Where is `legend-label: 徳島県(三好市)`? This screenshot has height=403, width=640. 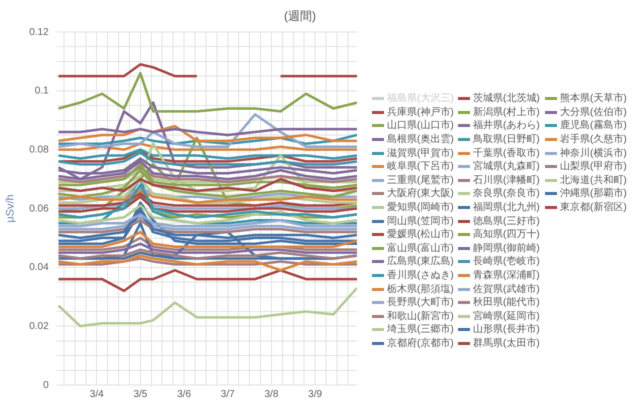 legend-label: 徳島県(三好市) is located at coordinates (506, 221).